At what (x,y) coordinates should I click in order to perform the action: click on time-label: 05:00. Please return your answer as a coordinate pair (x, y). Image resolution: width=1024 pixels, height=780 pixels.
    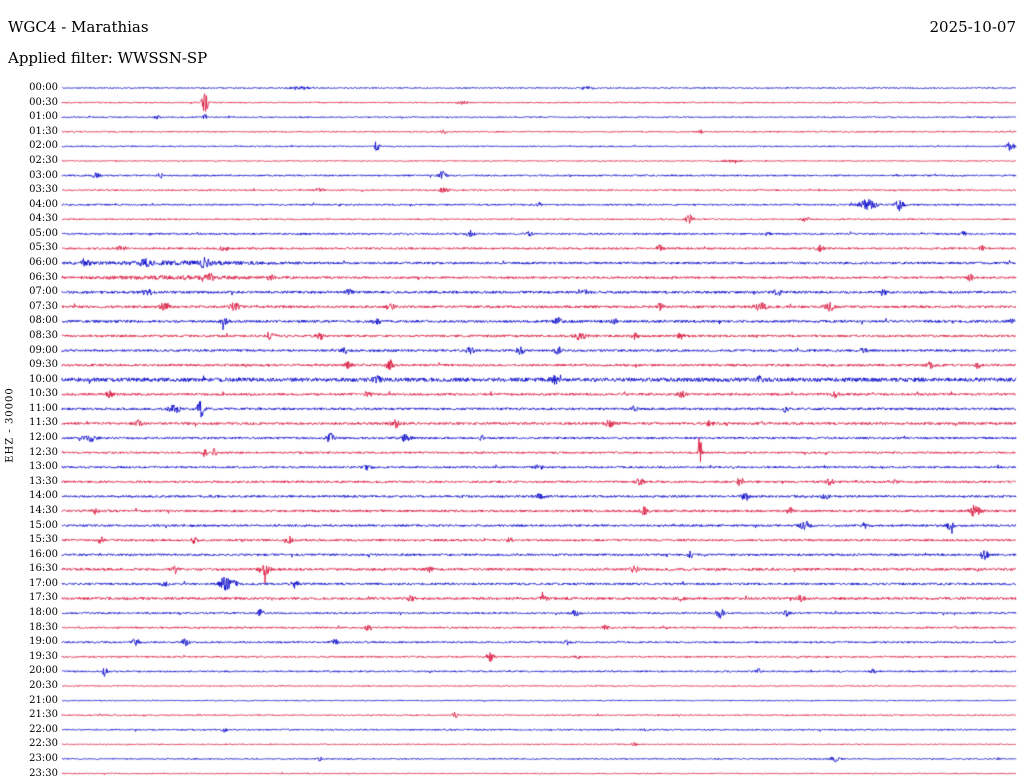
    Looking at the image, I should click on (43, 233).